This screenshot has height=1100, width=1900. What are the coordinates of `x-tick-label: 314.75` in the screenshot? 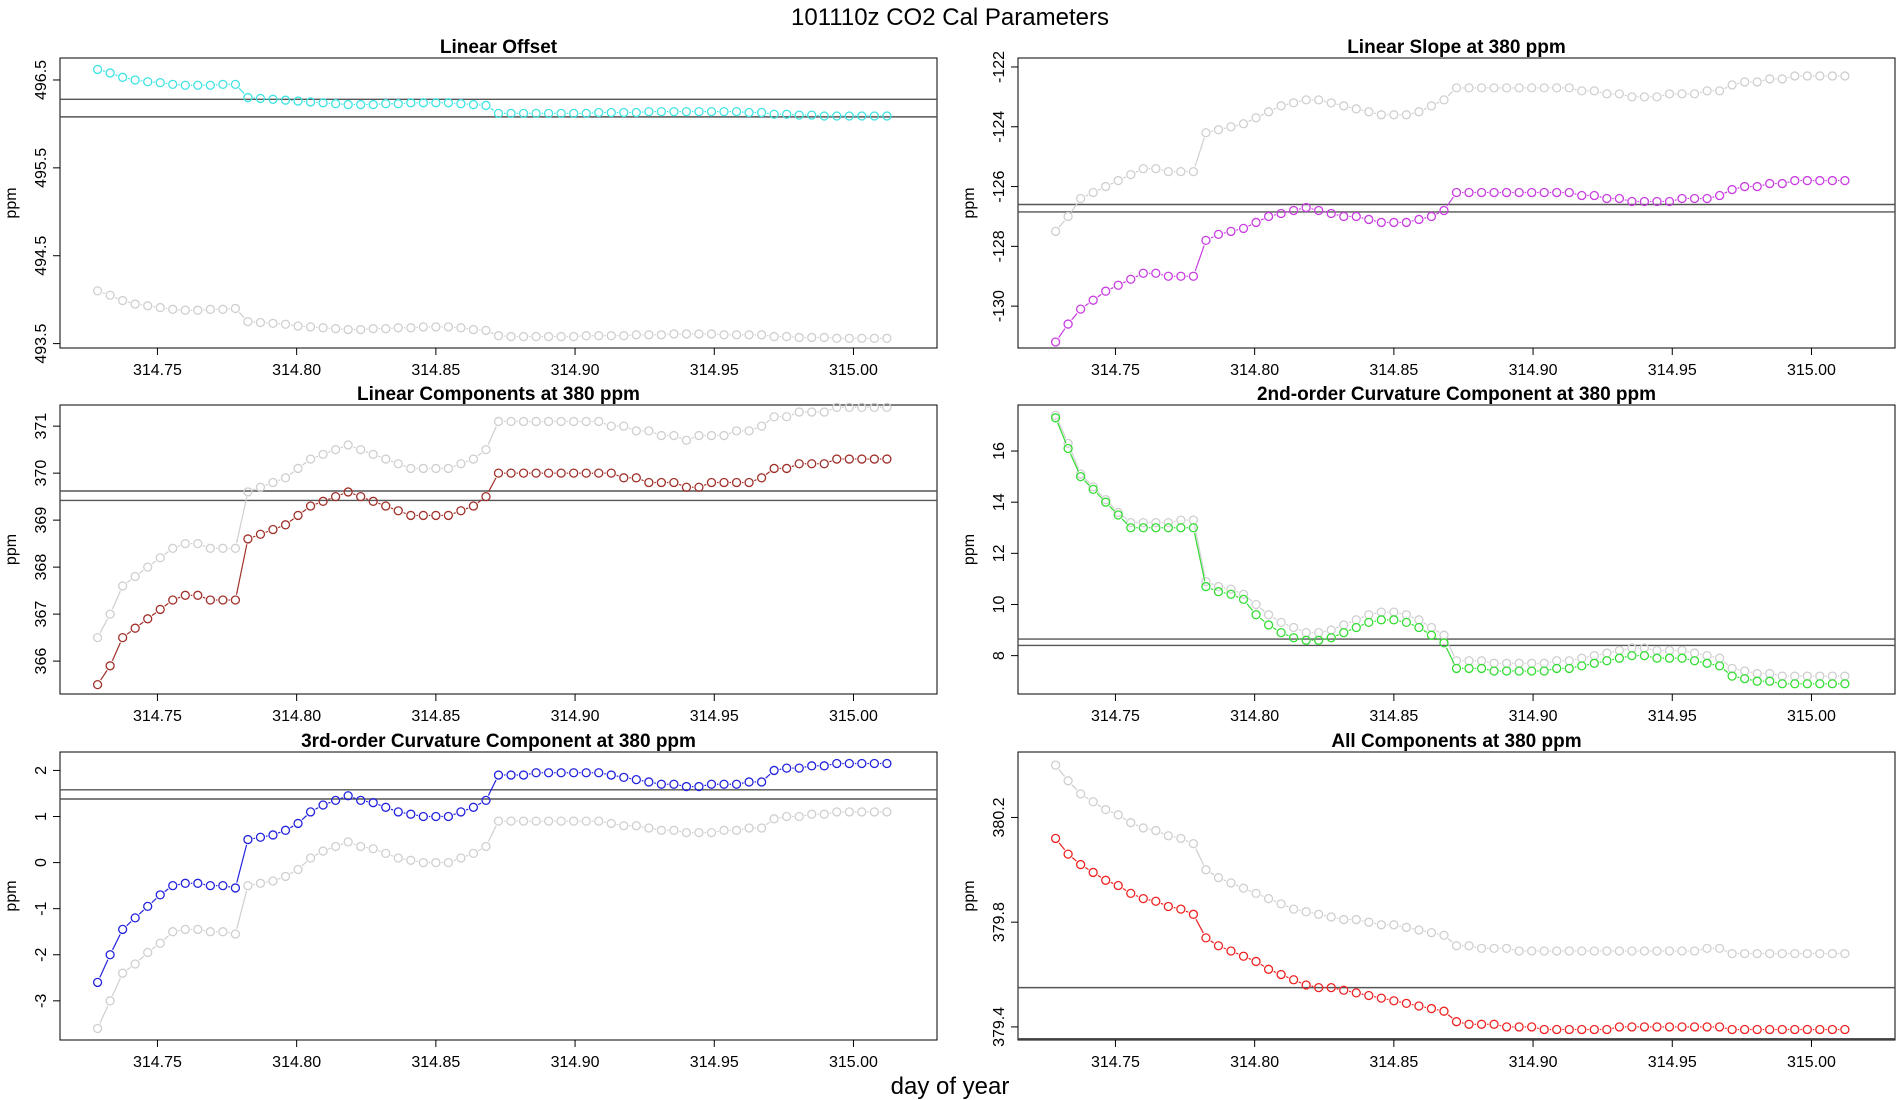 It's located at (157, 716).